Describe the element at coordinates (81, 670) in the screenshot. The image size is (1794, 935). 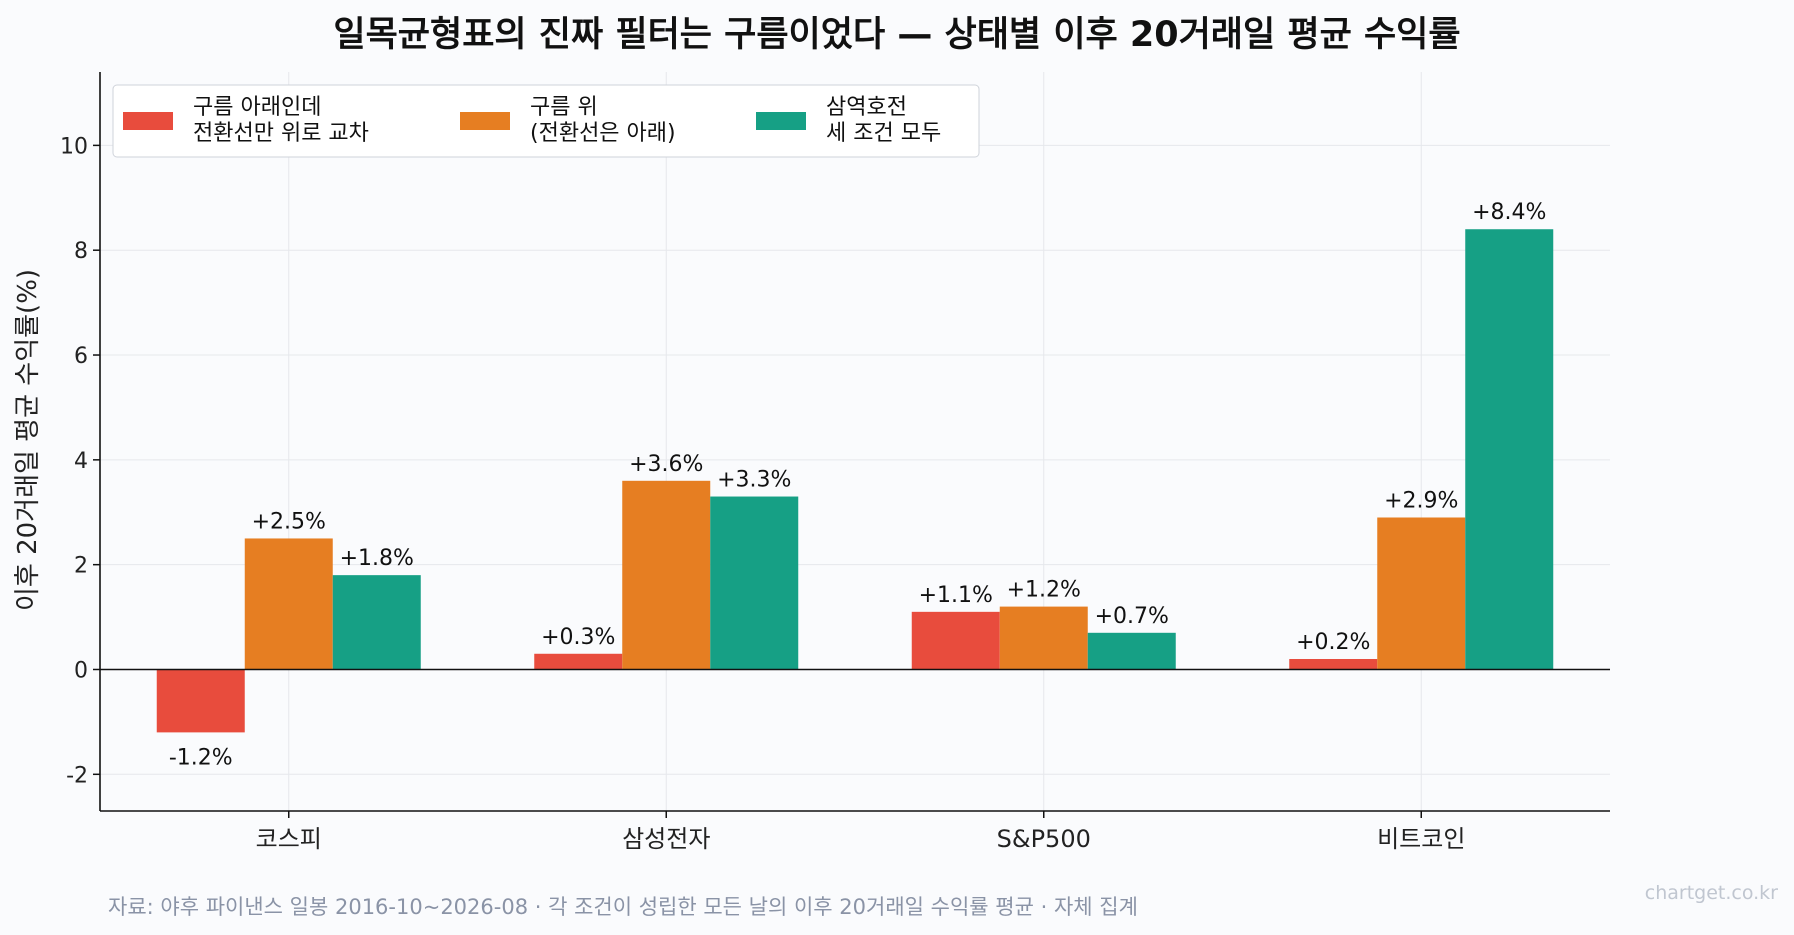
I see `y-tick-label: 0` at that location.